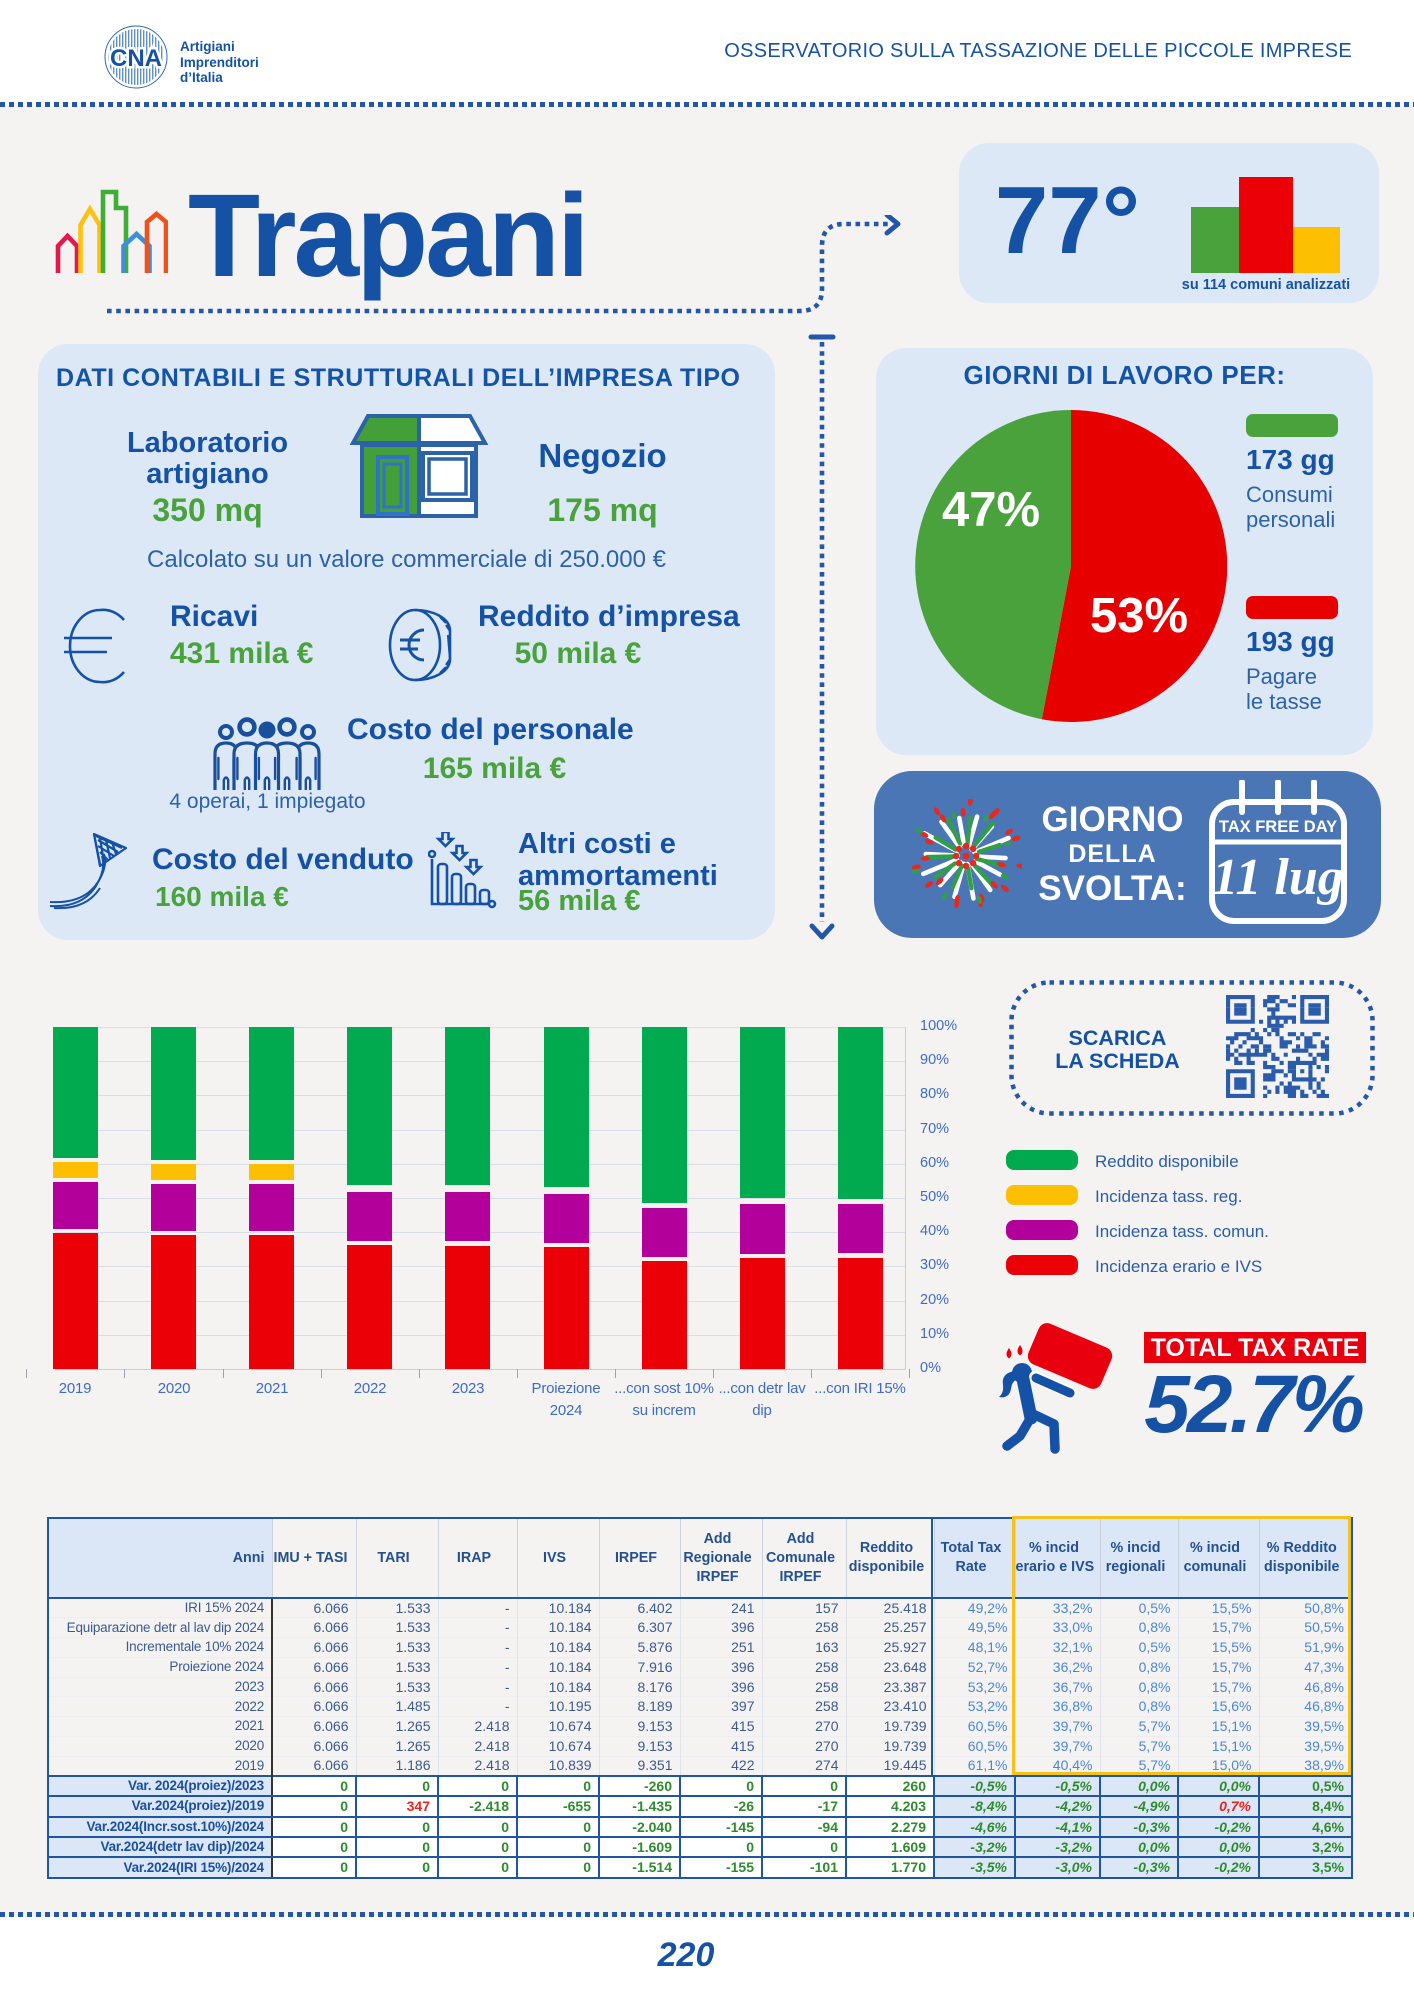 This screenshot has width=1414, height=2000. What do you see at coordinates (1278, 827) in the screenshot?
I see `svg-text: TAX FREE DAY` at bounding box center [1278, 827].